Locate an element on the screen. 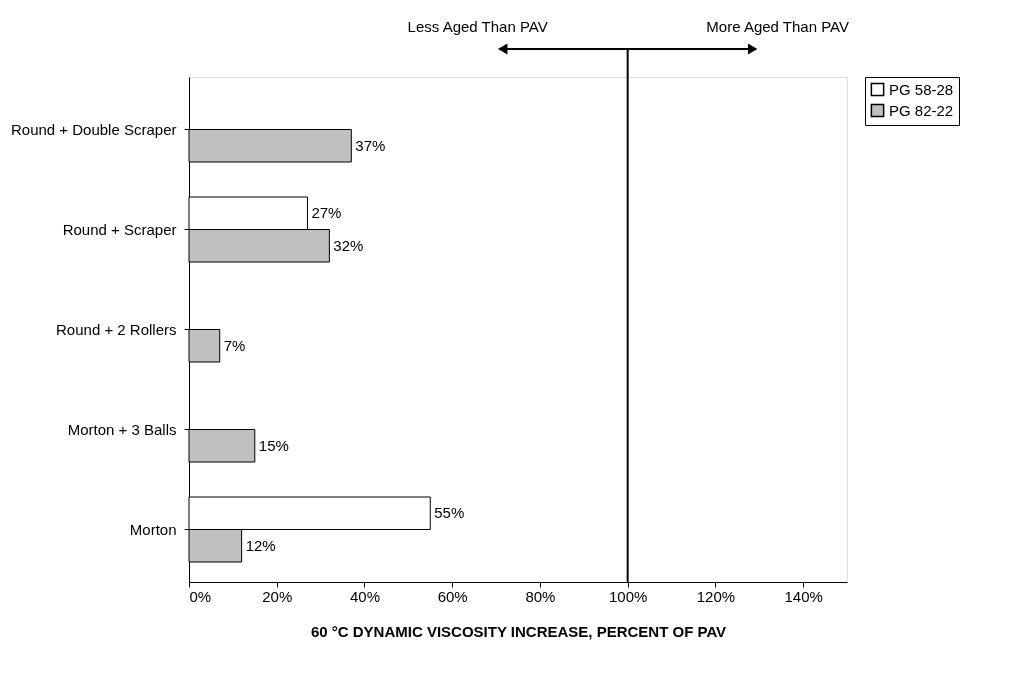 This screenshot has height=681, width=1019. y-tick-label: Morton is located at coordinates (153, 529).